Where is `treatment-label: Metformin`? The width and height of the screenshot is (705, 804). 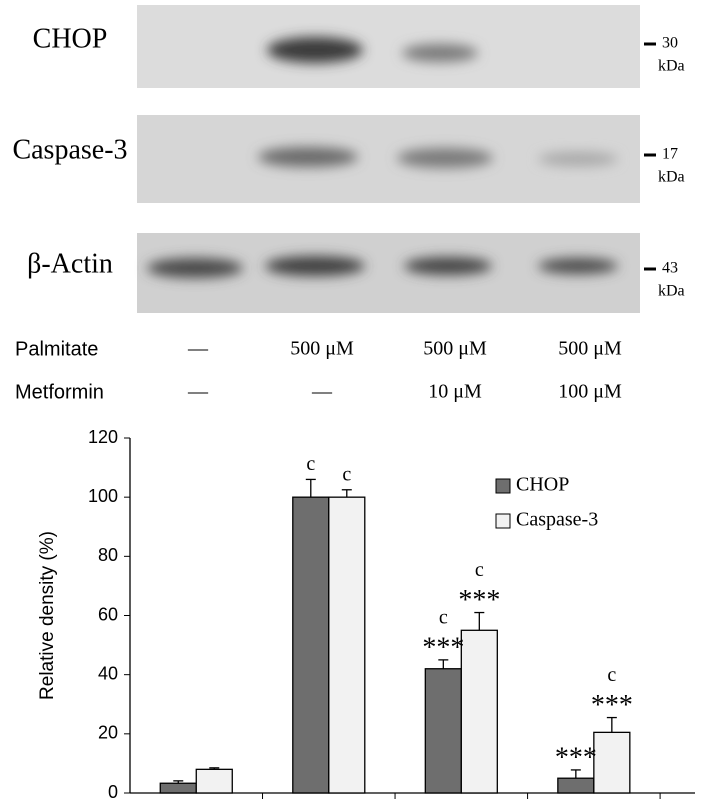
treatment-label: Metformin is located at coordinates (59, 392).